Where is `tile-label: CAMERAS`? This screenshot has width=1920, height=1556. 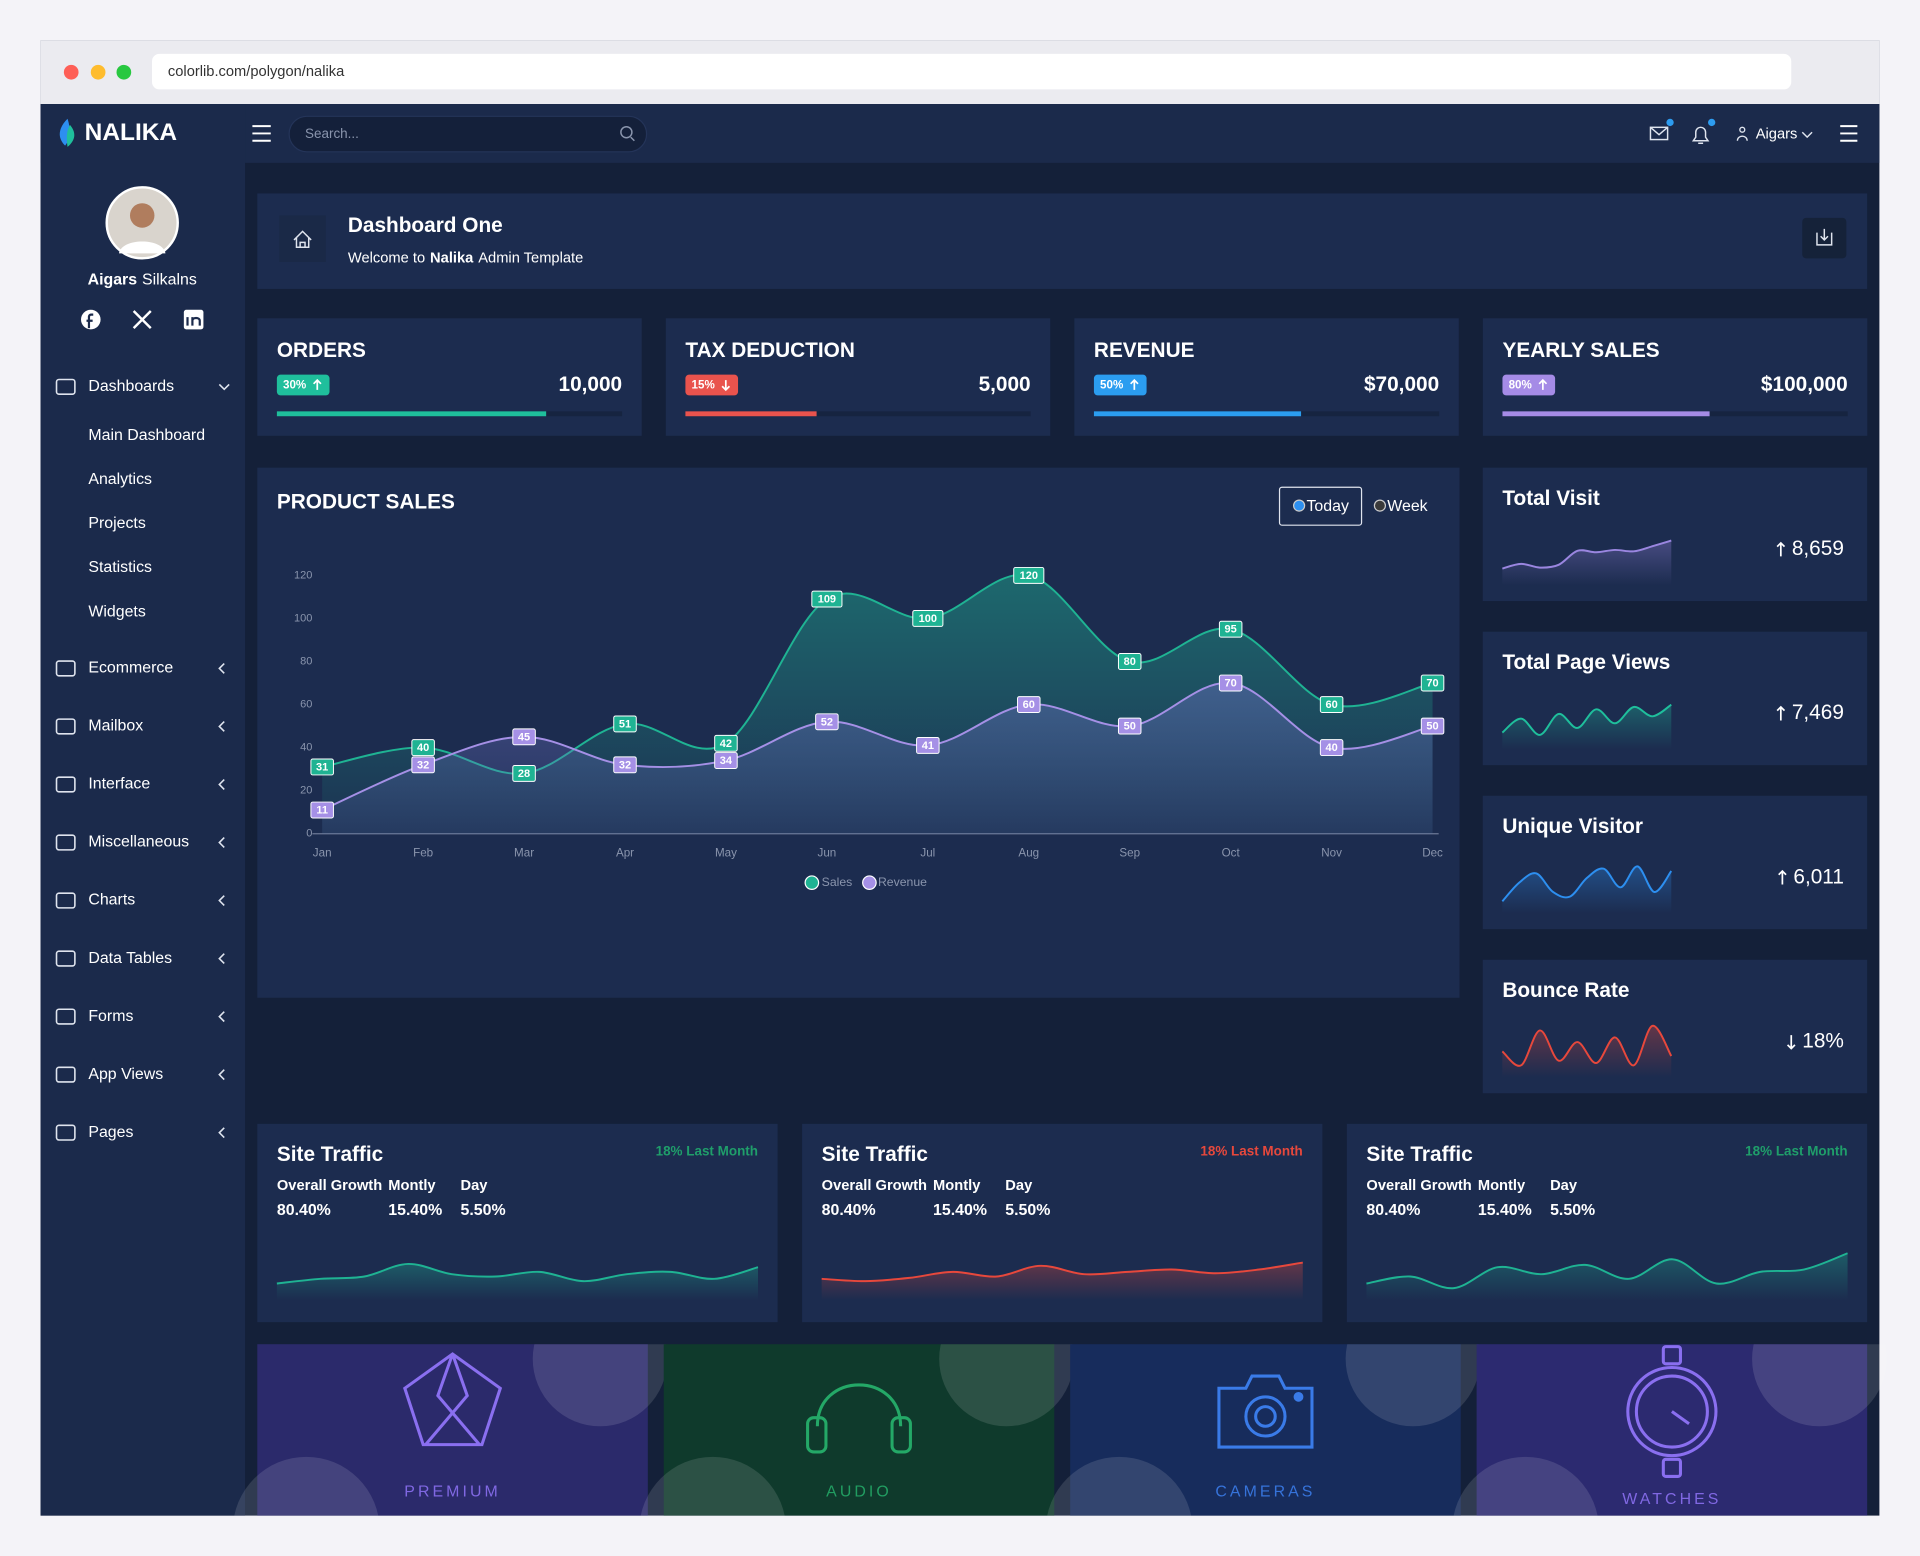
tile-label: CAMERAS is located at coordinates (1265, 1492).